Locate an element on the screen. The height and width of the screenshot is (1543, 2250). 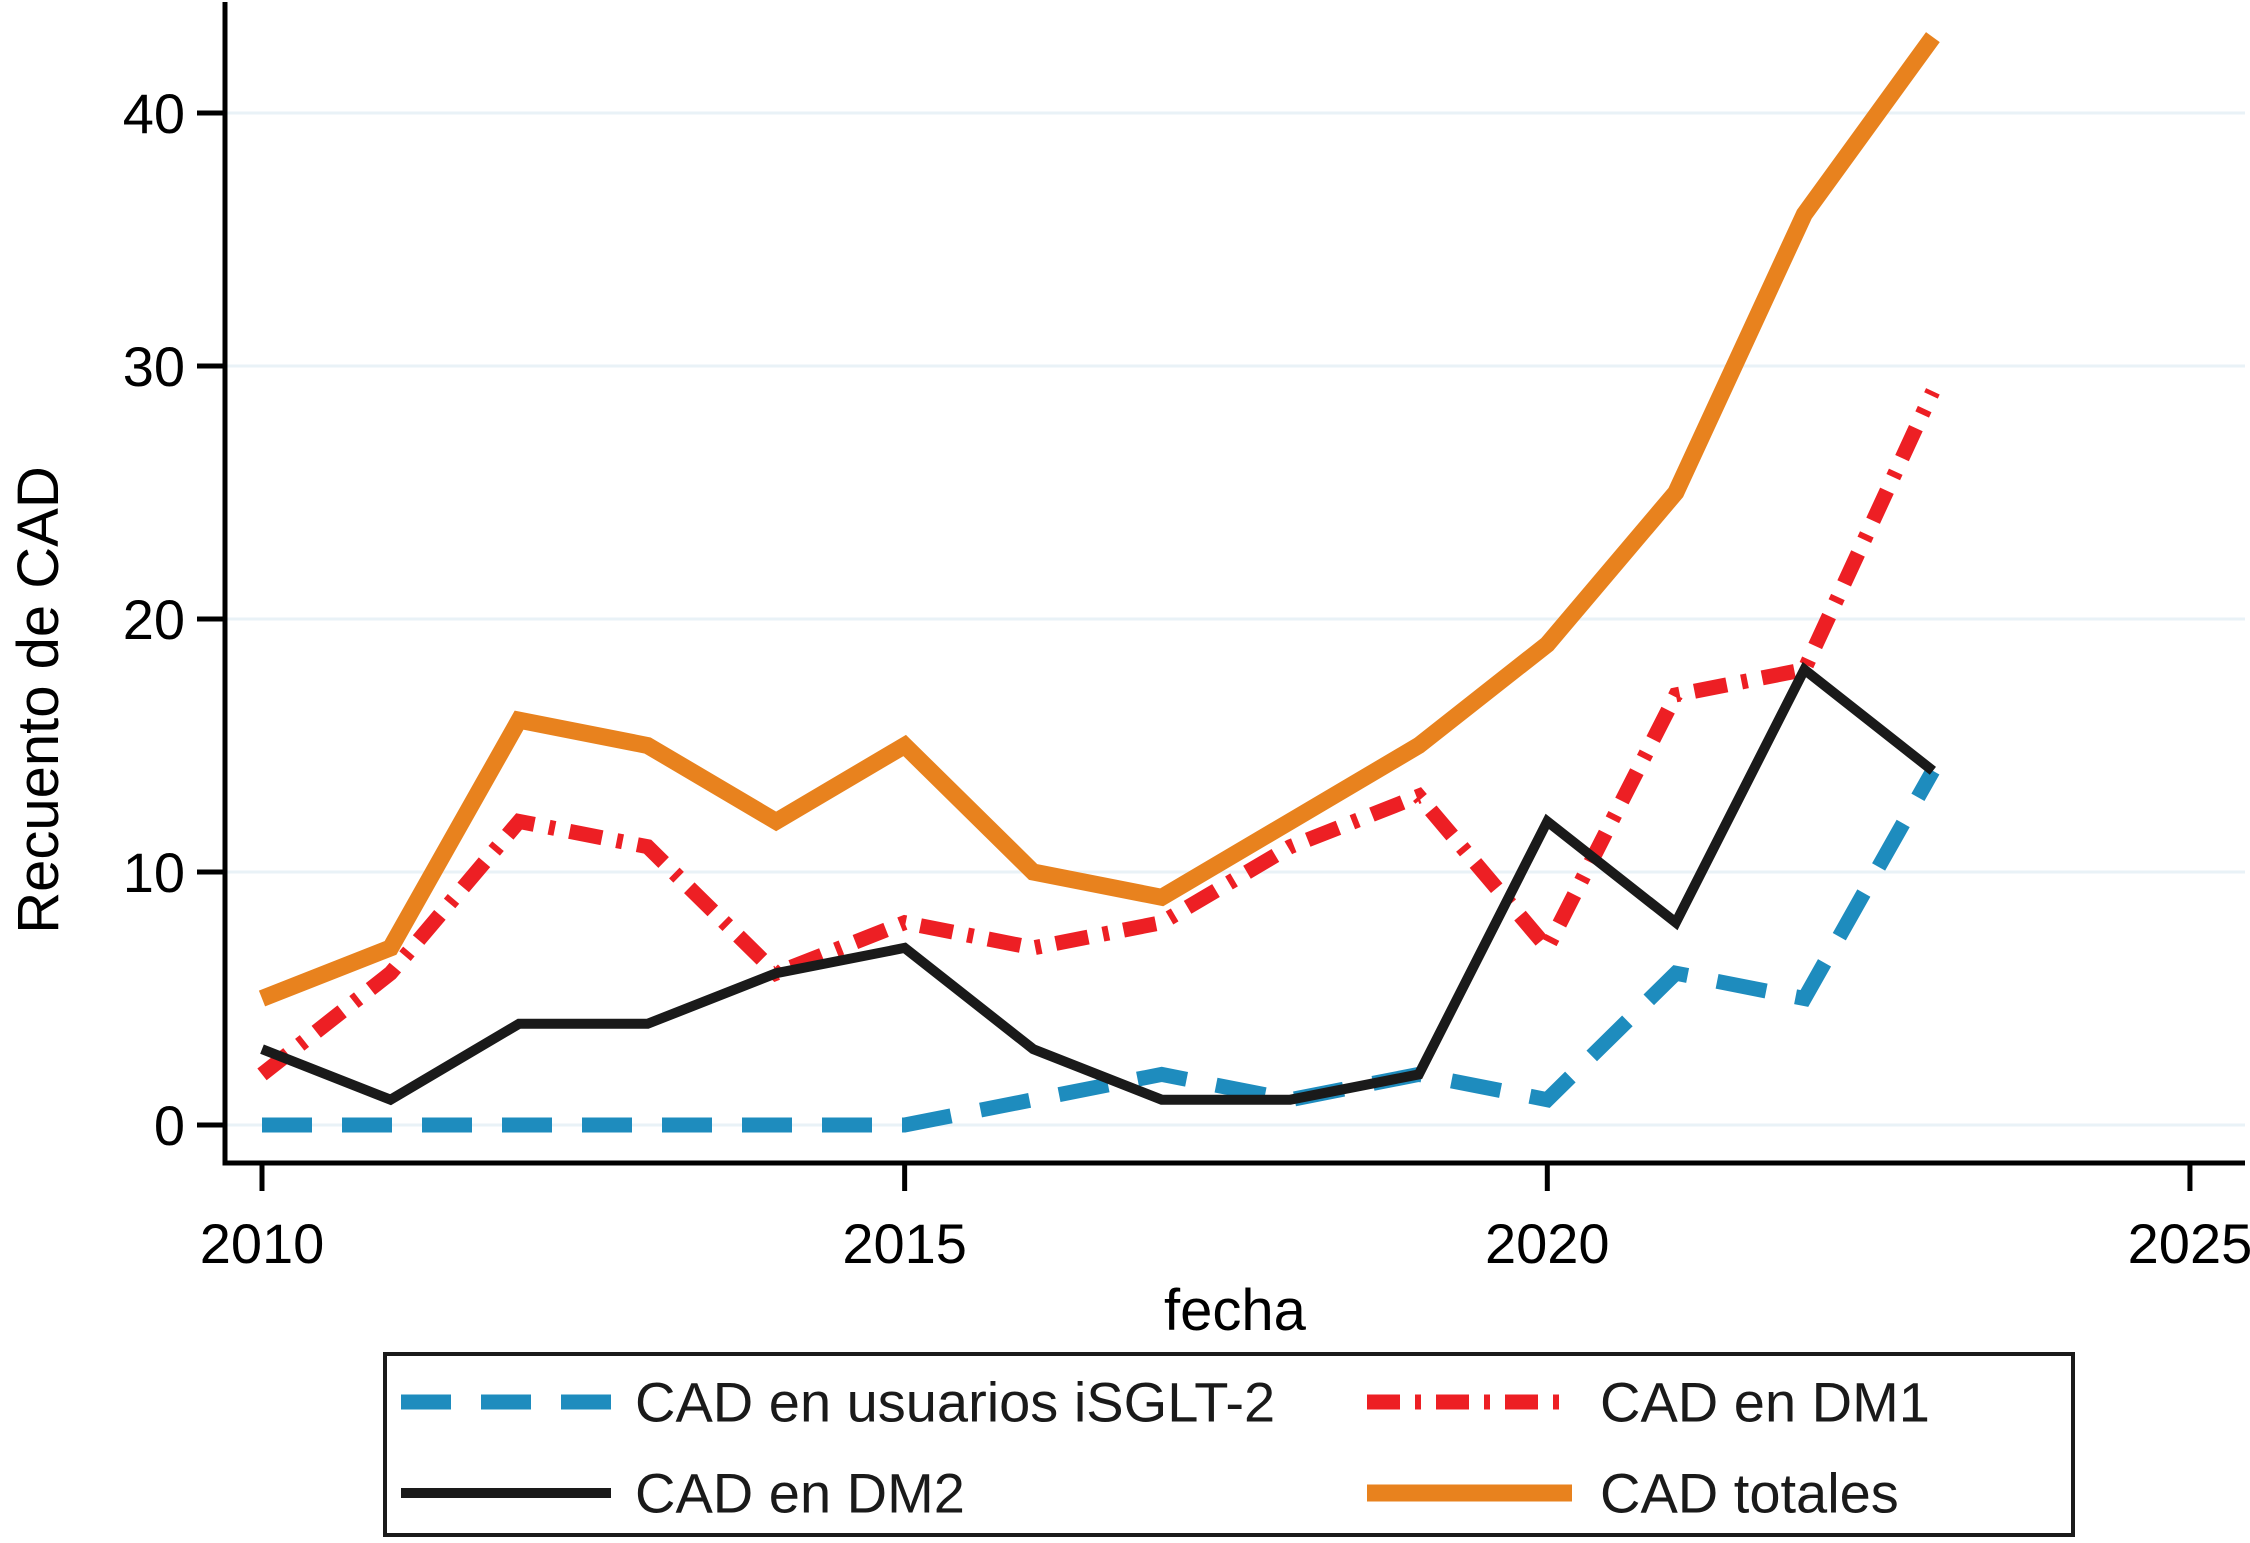
x-tick-label-2020: 2020 is located at coordinates (1547, 1243).